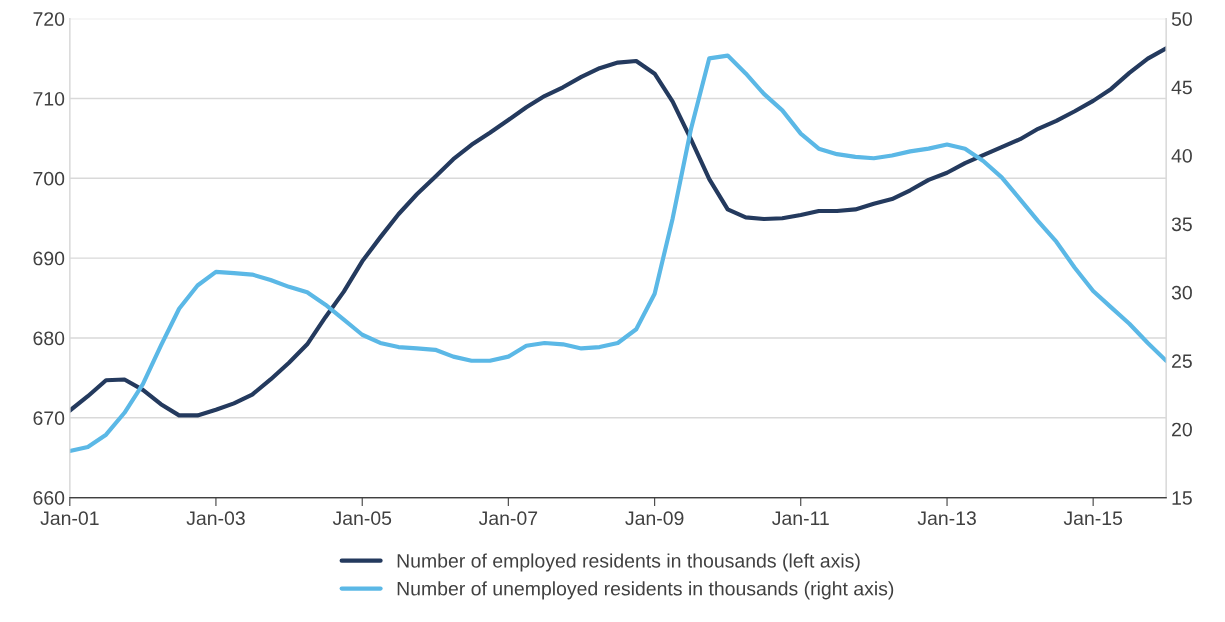 This screenshot has height=622, width=1225. What do you see at coordinates (628, 562) in the screenshot?
I see `legend-label: Number of employed residents in thousands (left axis)` at bounding box center [628, 562].